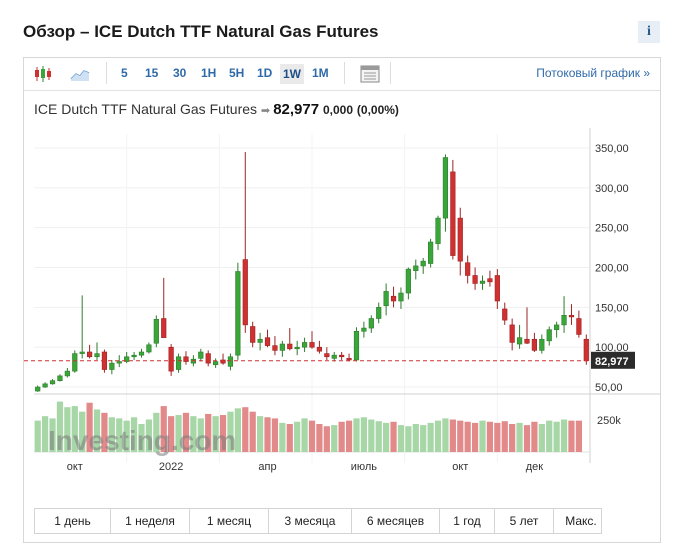 This screenshot has width=676, height=557. Describe the element at coordinates (396, 521) in the screenshot. I see `range-6m: 6 месяцев` at that location.